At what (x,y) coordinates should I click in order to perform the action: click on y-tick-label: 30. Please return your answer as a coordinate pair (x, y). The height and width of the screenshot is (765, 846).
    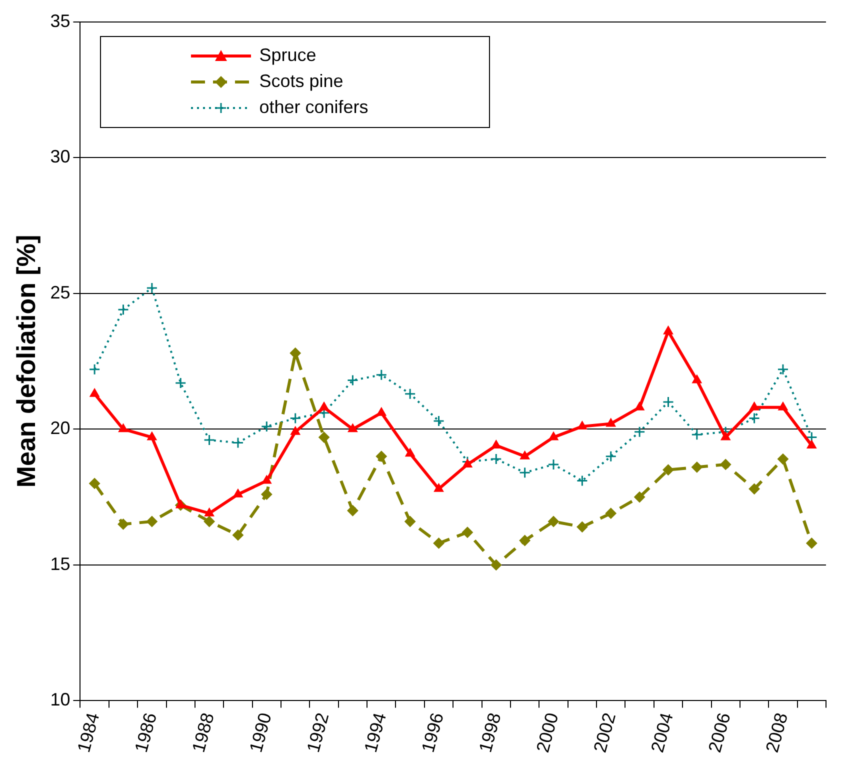
    Looking at the image, I should click on (60, 156).